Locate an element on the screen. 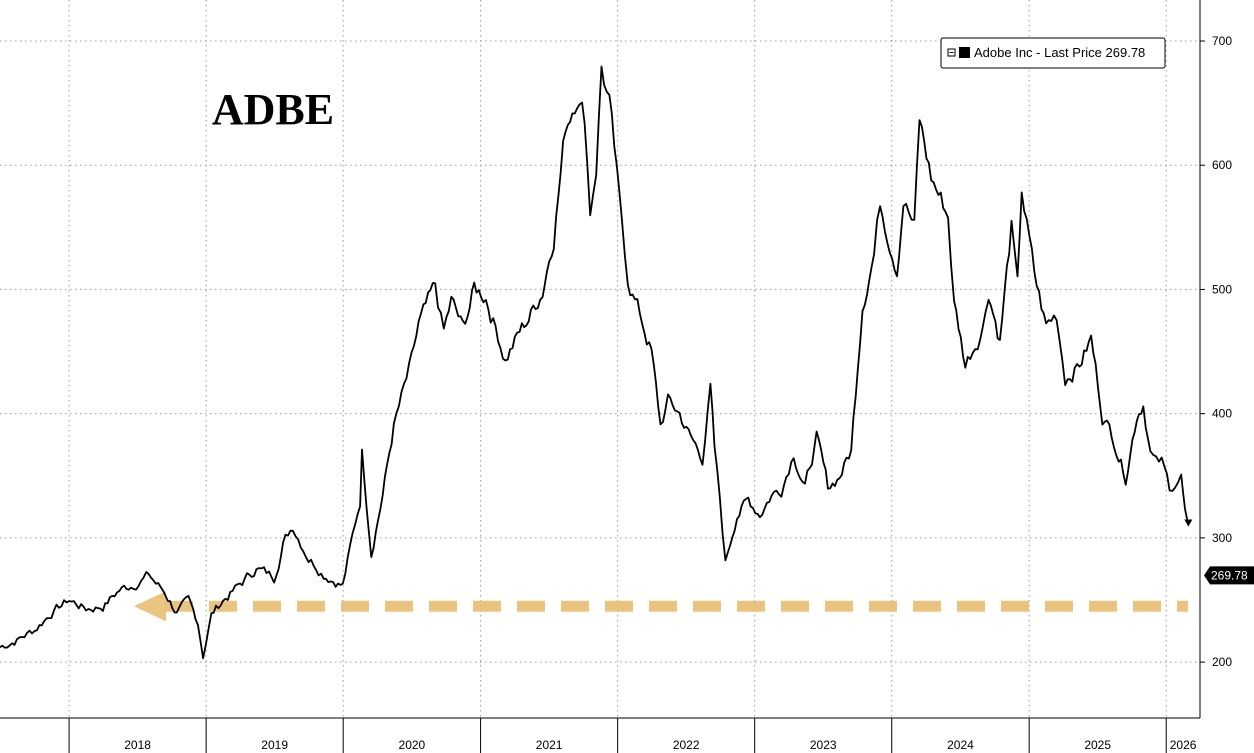 Image resolution: width=1254 pixels, height=753 pixels. chart-title: ADBE is located at coordinates (273, 109).